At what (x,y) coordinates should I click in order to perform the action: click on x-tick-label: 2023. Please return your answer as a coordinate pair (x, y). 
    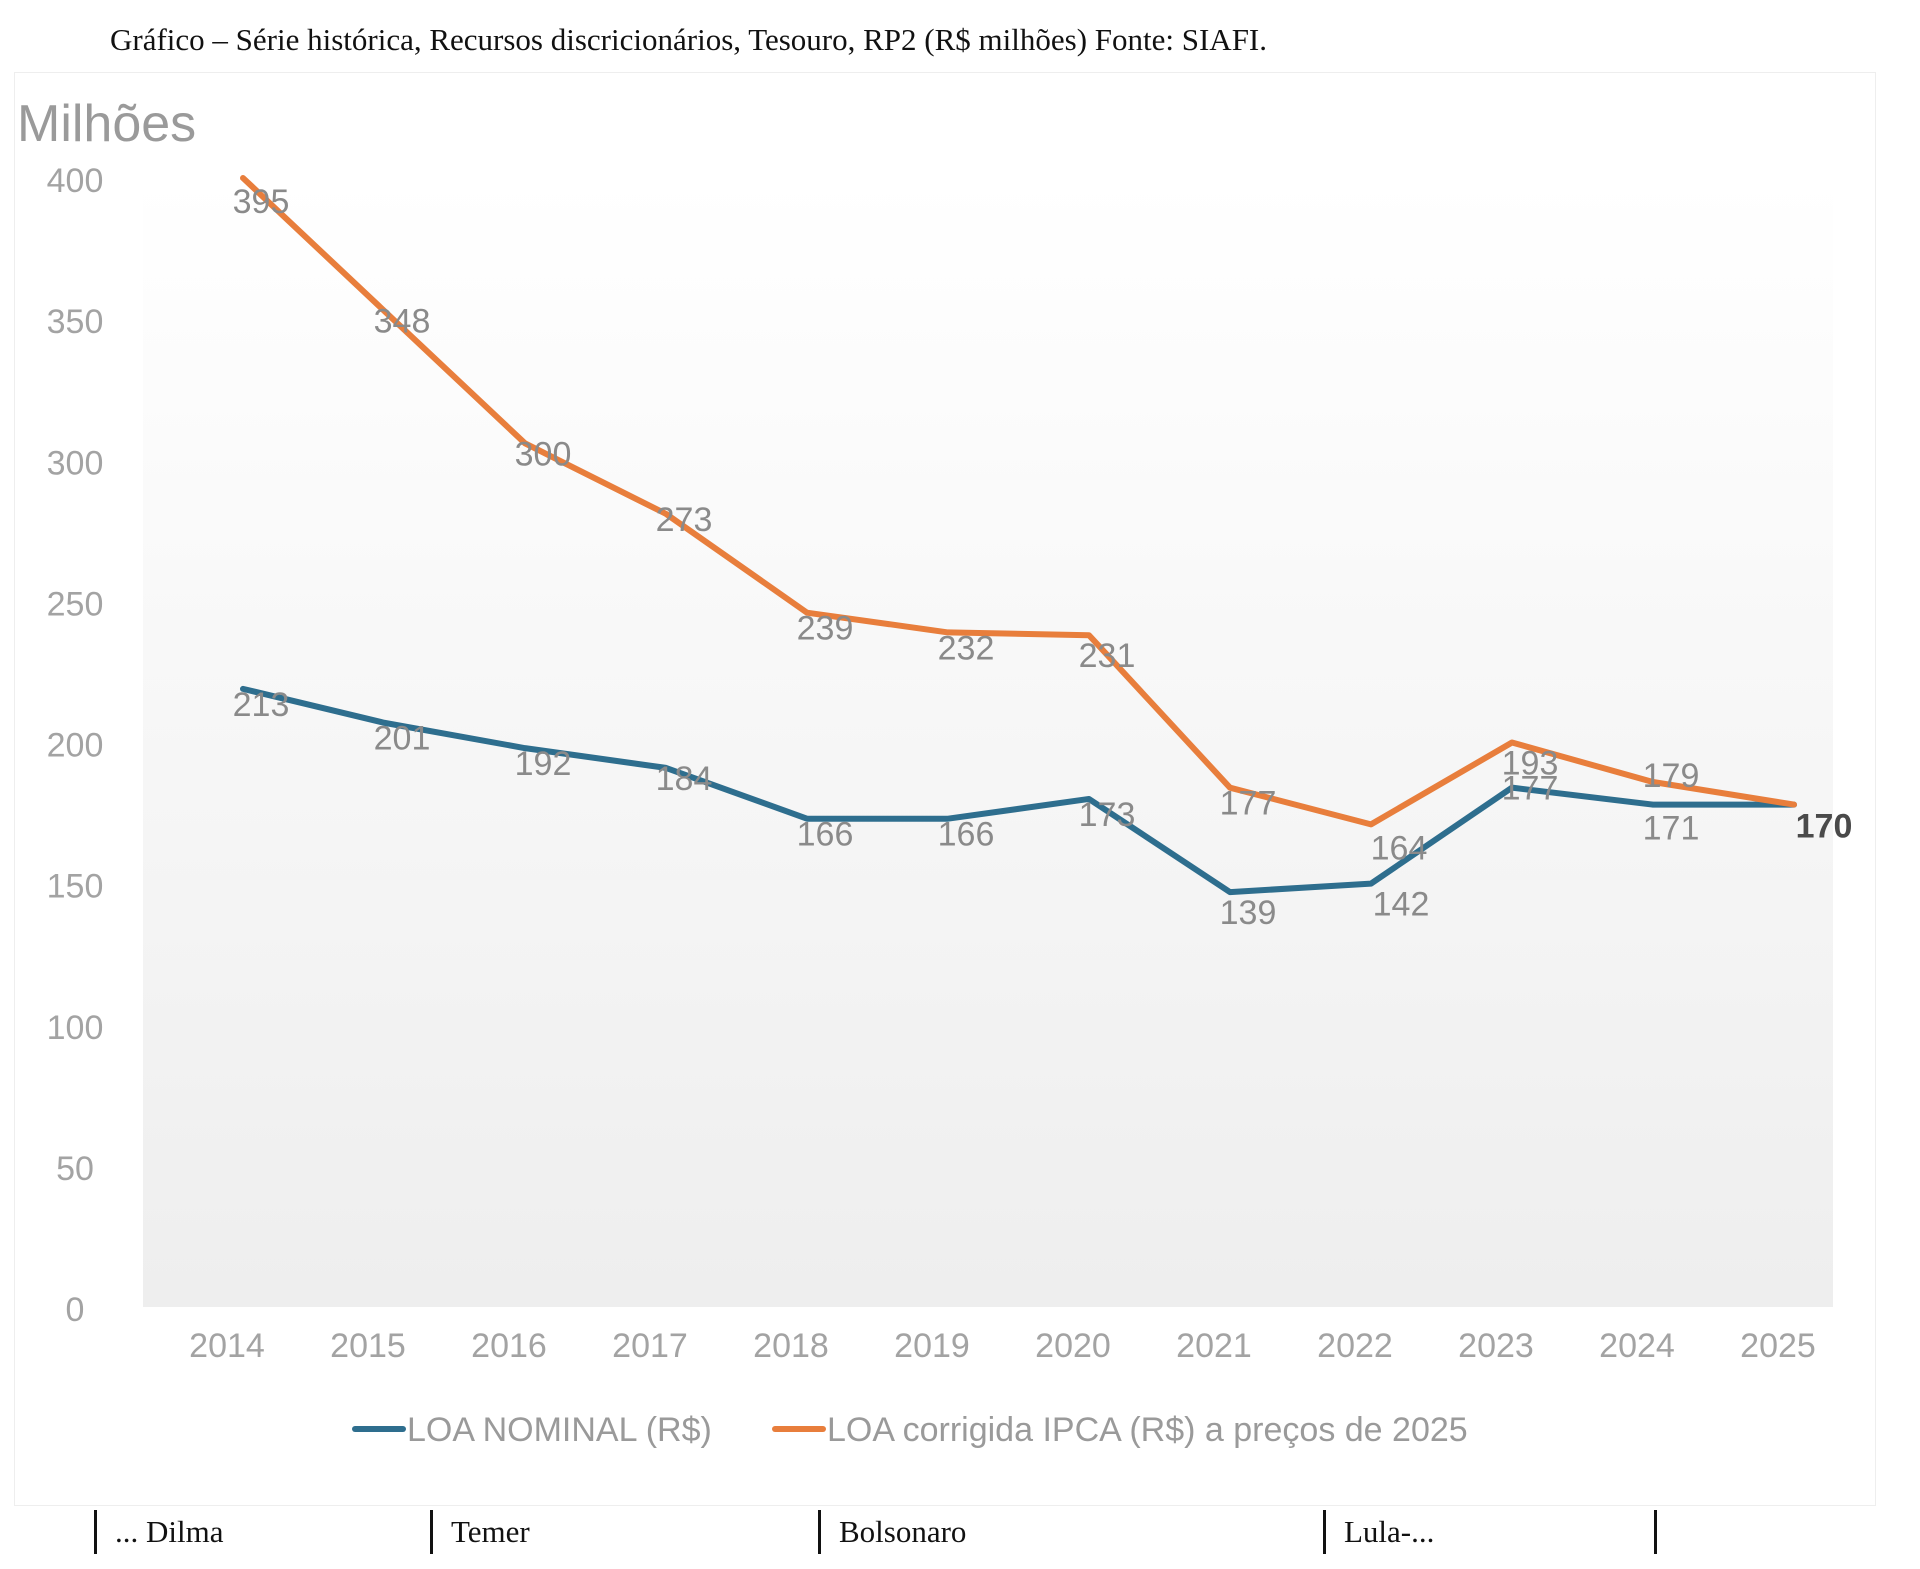
    Looking at the image, I should click on (1496, 1346).